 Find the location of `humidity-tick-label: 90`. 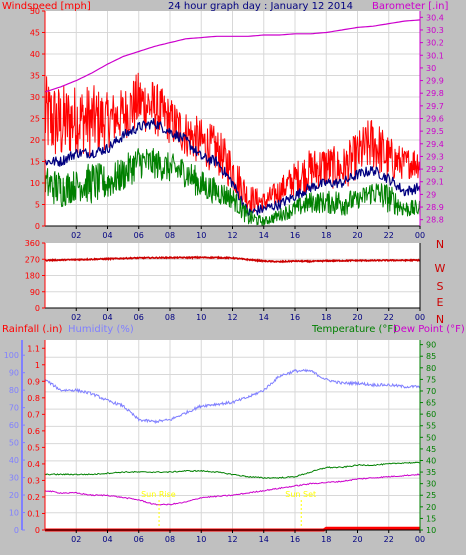

humidity-tick-label: 90 is located at coordinates (14, 373).